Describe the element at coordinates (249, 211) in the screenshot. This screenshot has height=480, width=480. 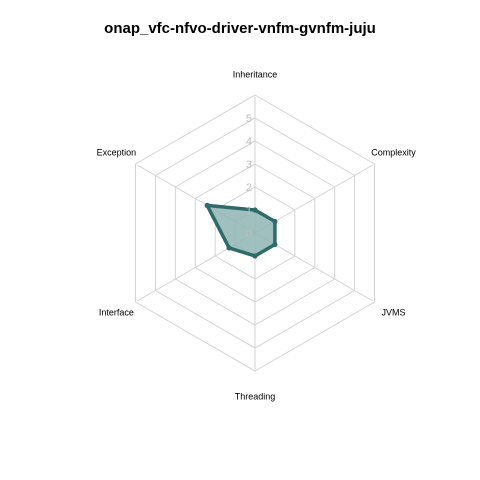
I see `tick-label: 1` at that location.